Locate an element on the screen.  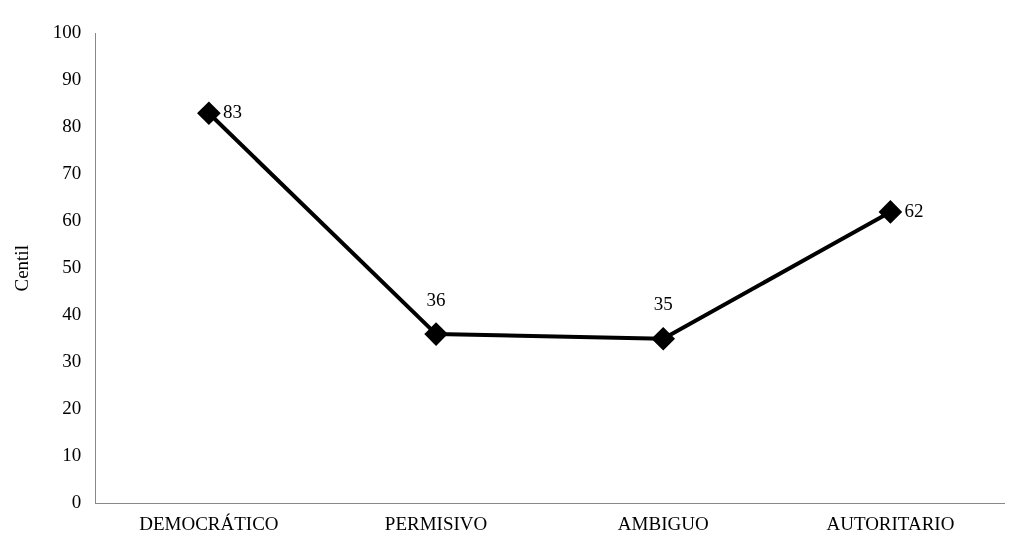
y-tick-label: 10 is located at coordinates (72, 455).